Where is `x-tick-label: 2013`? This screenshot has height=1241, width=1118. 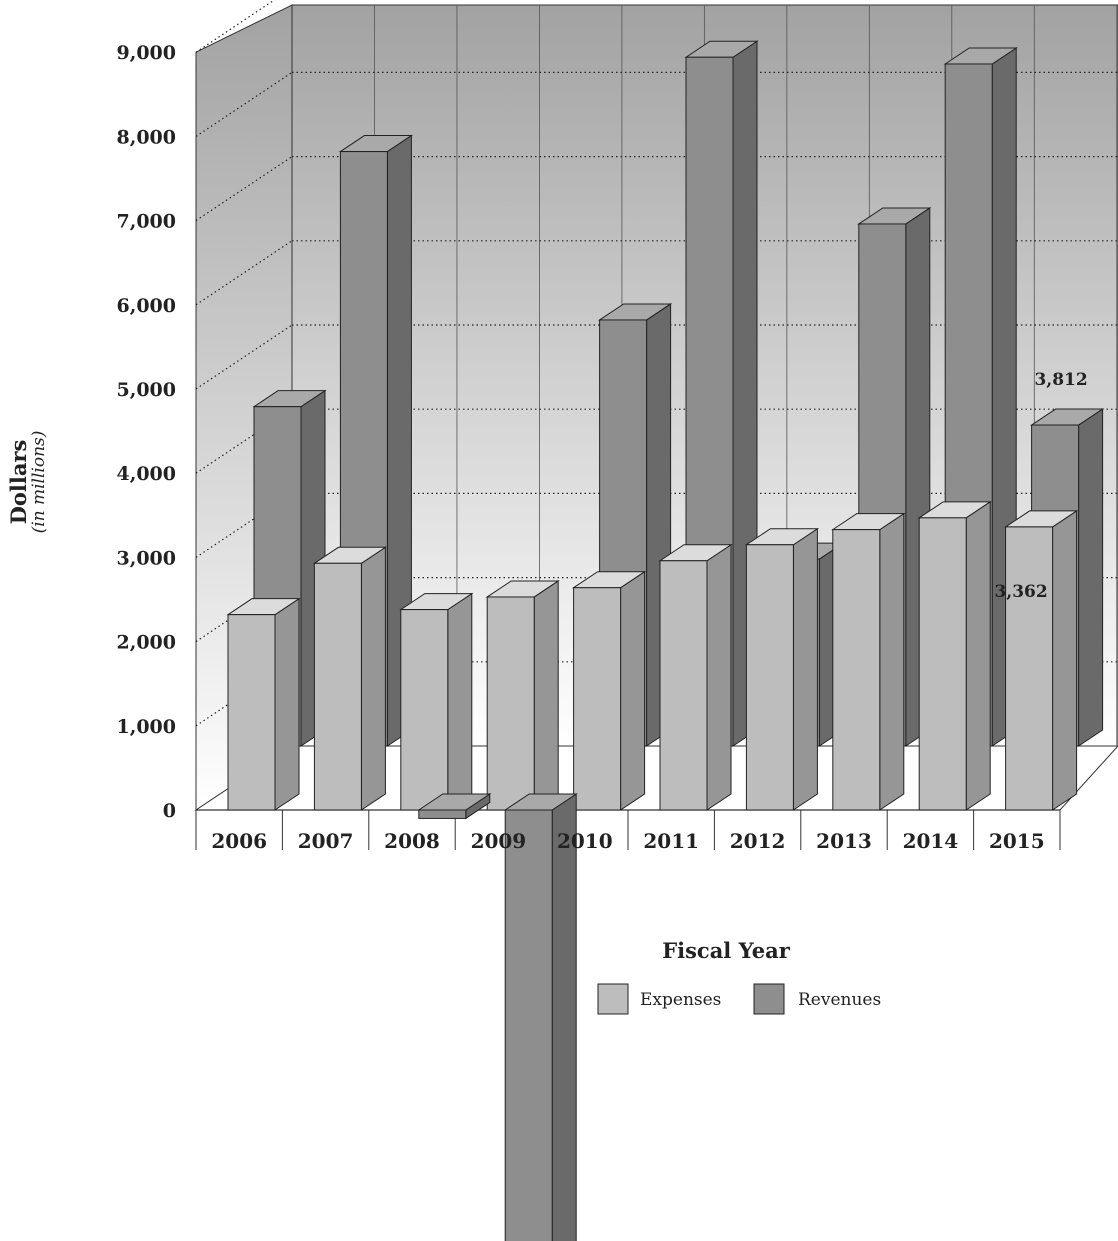 x-tick-label: 2013 is located at coordinates (844, 841).